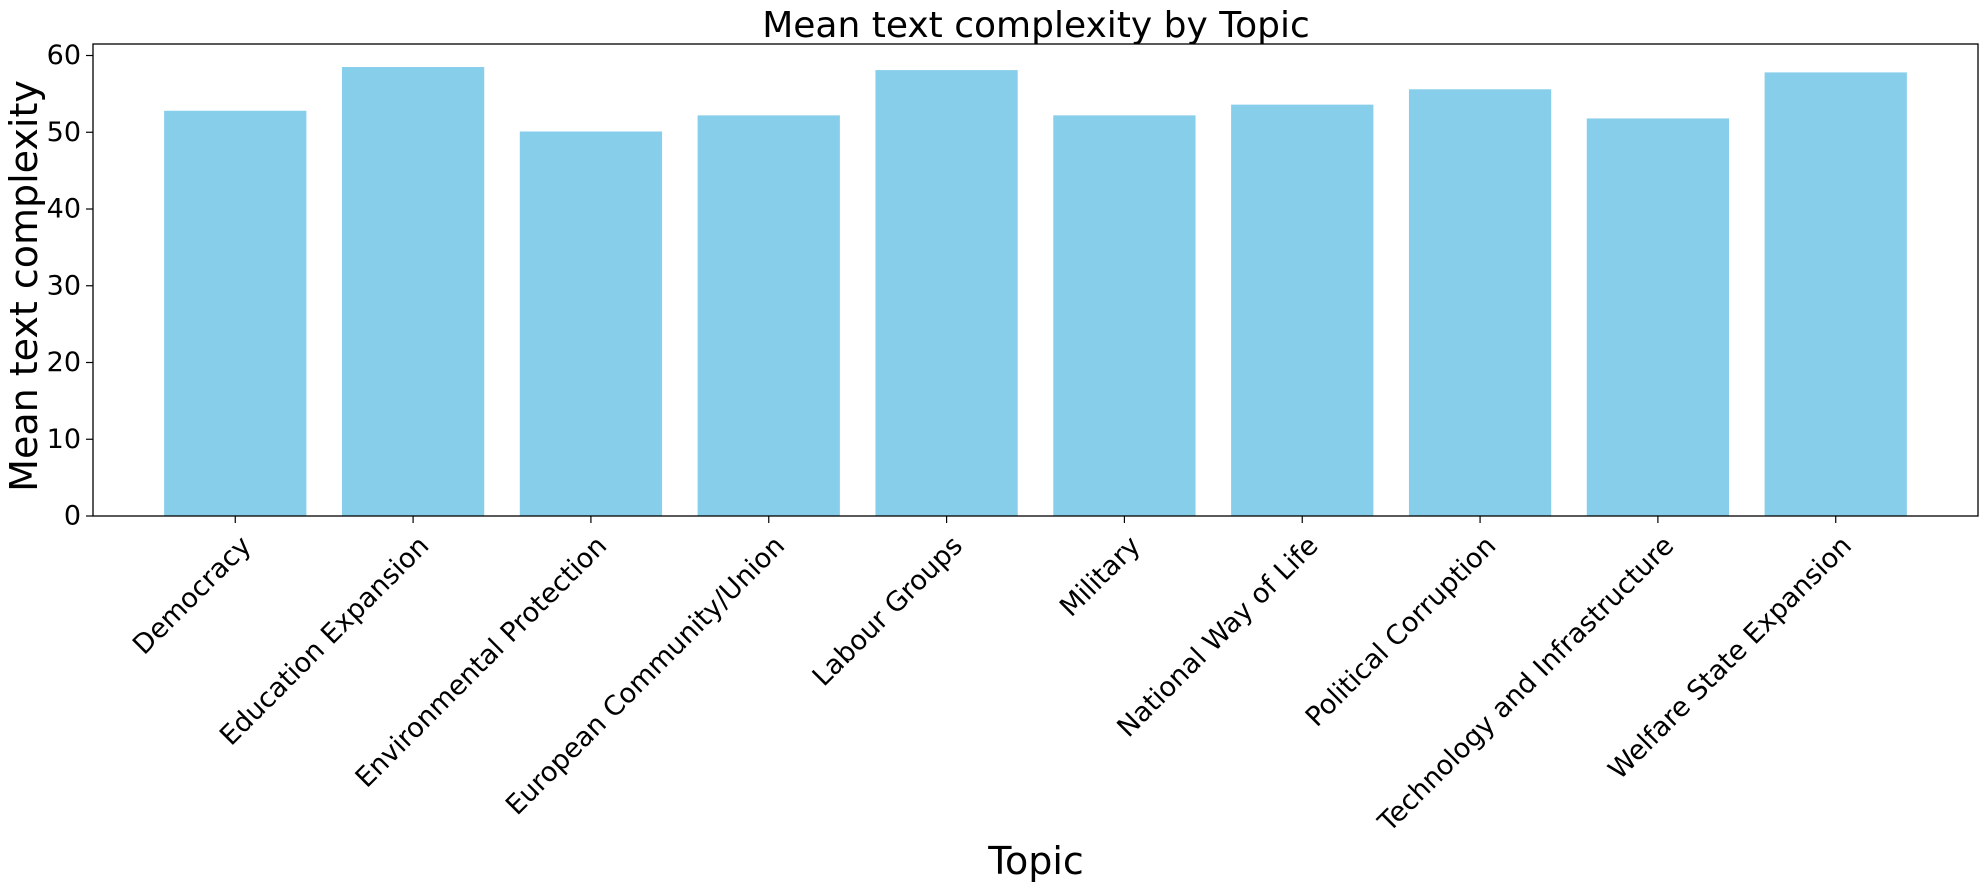 This screenshot has height=894, width=1988. I want to click on x-tick-label: European Community/Union, so click(645, 675).